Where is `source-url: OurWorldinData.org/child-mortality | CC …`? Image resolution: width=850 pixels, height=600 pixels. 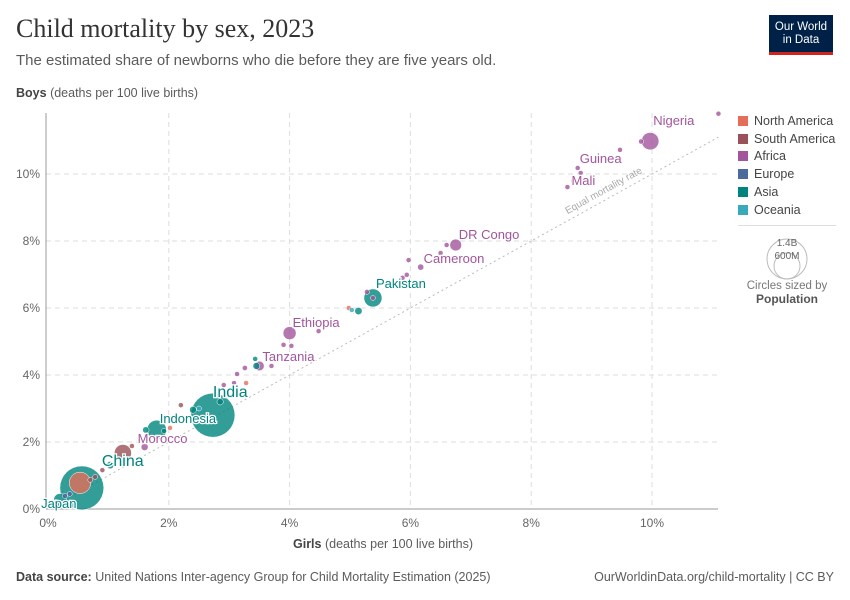
source-url: OurWorldinData.org/child-mortality | CC … is located at coordinates (714, 577).